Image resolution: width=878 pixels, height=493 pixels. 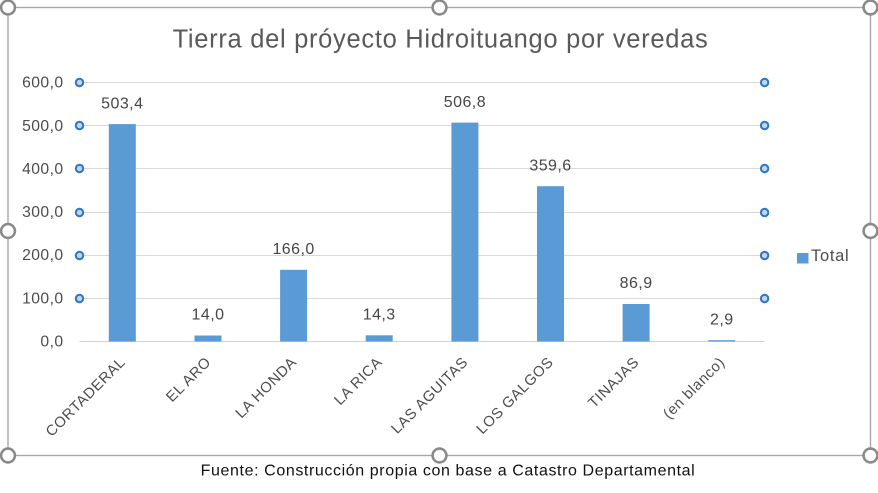 What do you see at coordinates (42, 255) in the screenshot?
I see `svg-text: 200,0` at bounding box center [42, 255].